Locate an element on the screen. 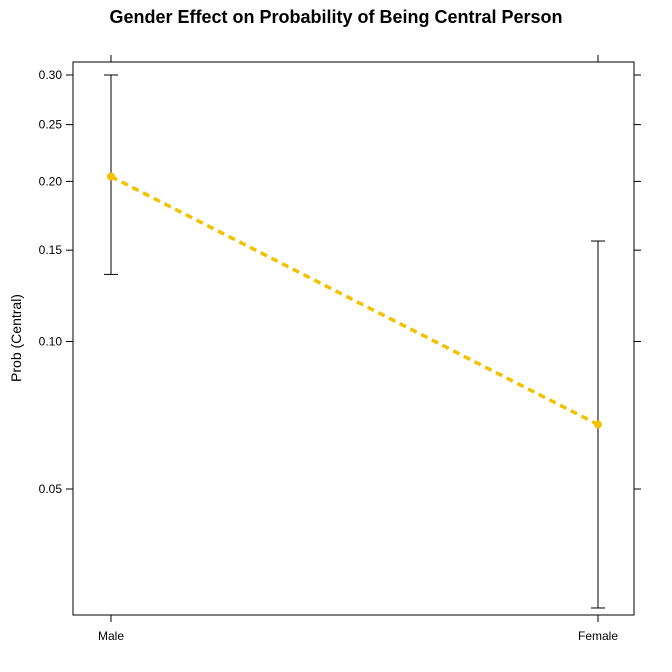 The image size is (672, 672). y-tick-label: 0.15 is located at coordinates (51, 250).